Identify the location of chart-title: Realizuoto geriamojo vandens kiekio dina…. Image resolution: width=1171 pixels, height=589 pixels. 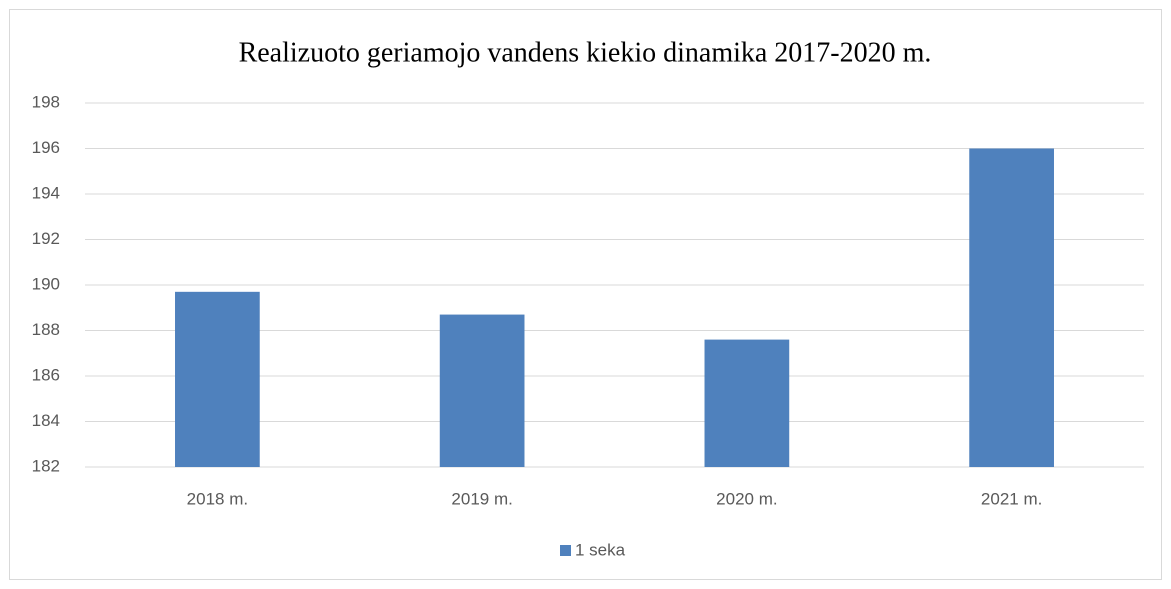
(585, 52).